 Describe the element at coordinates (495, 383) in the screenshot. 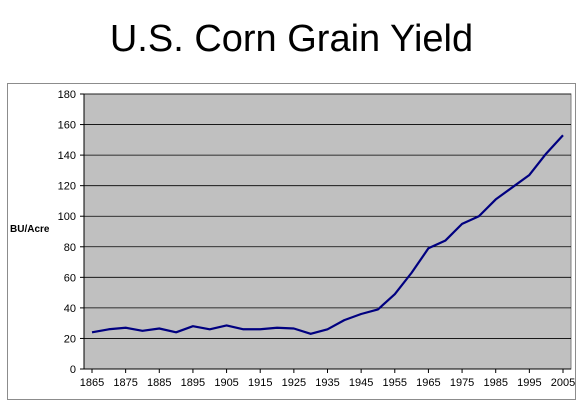

I see `x-tick-label: 1985` at that location.